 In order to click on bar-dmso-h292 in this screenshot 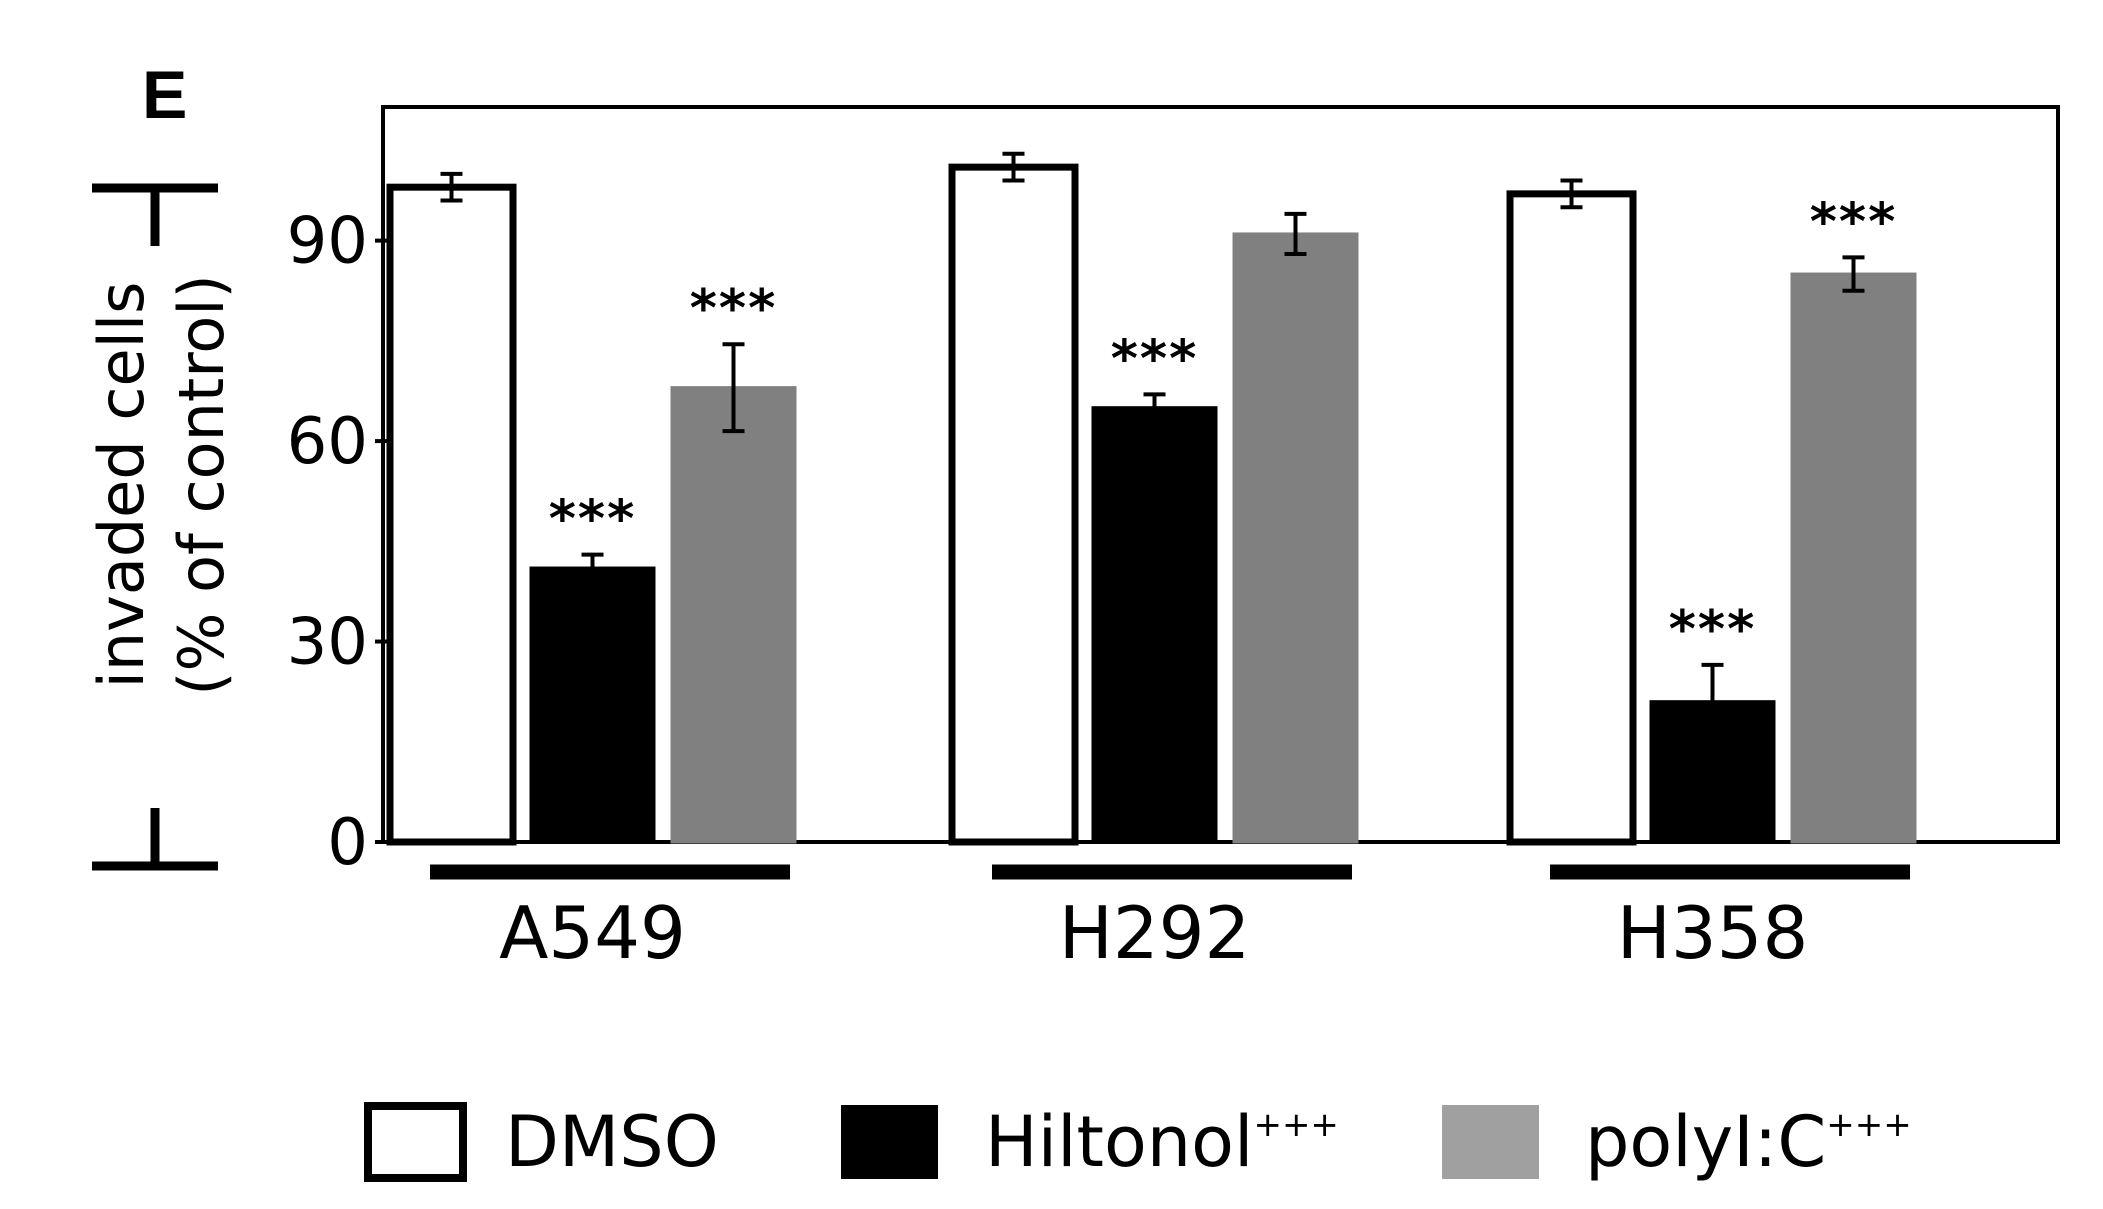, I will do `click(1013, 504)`.